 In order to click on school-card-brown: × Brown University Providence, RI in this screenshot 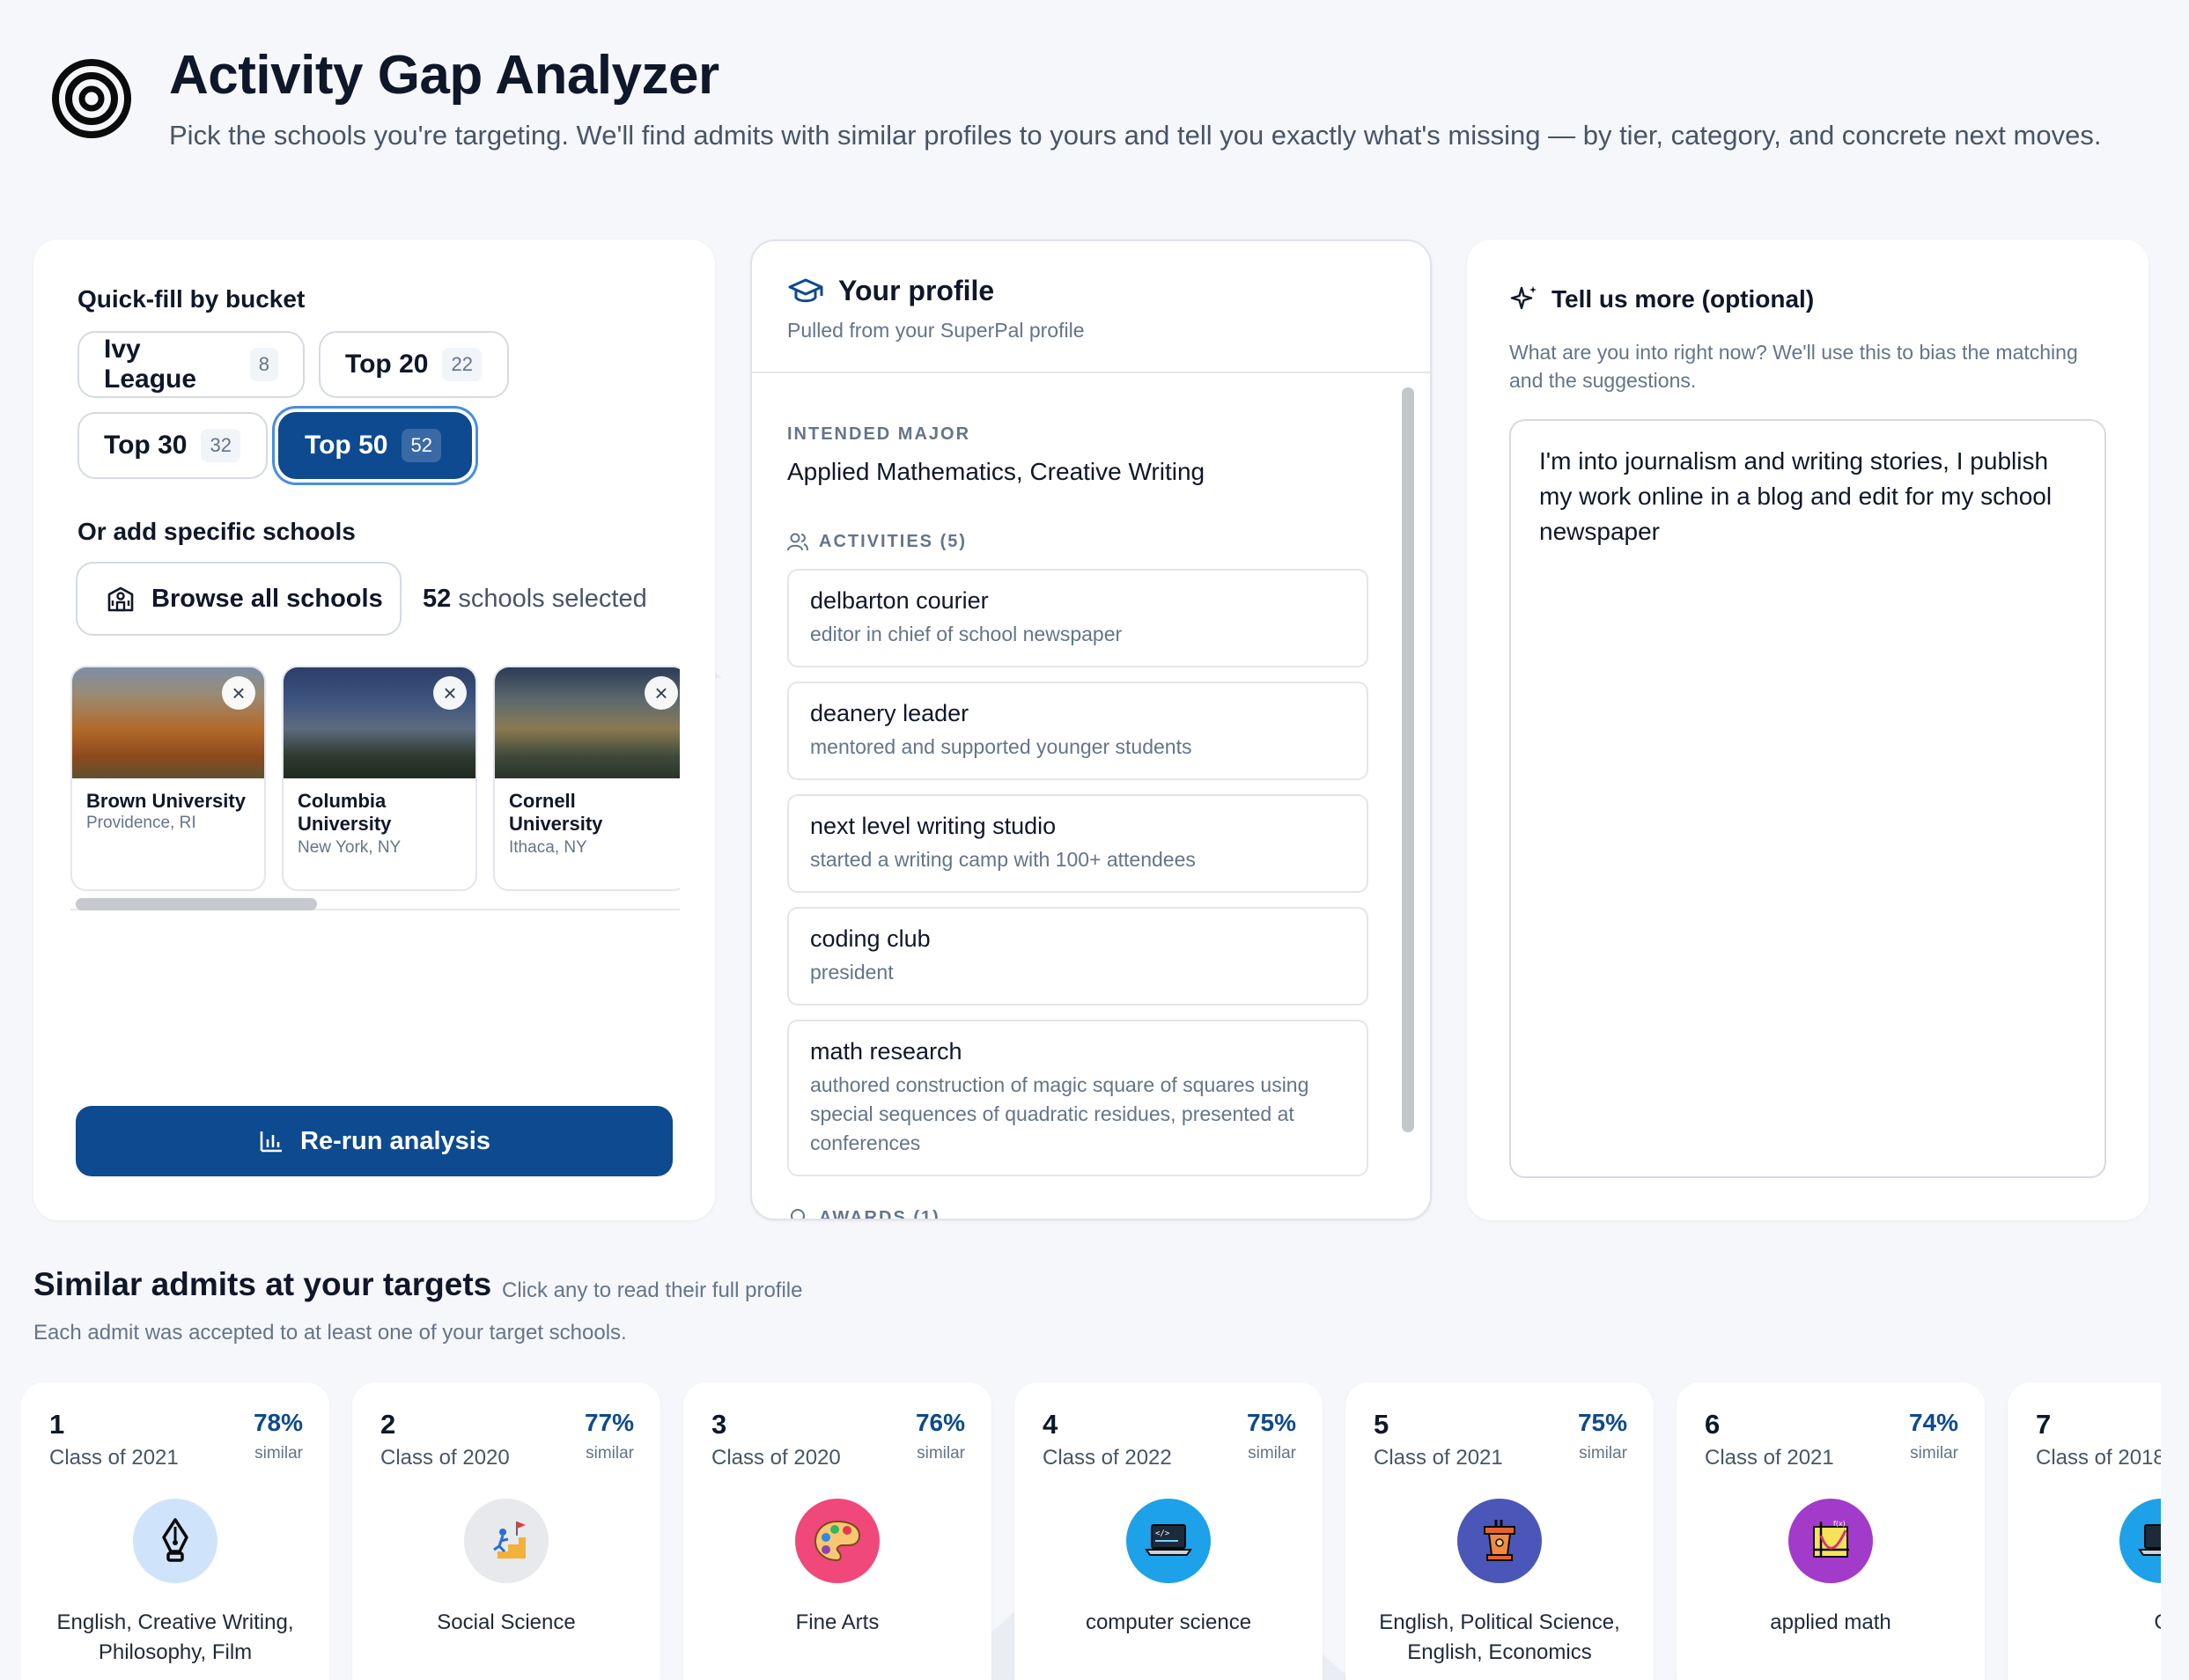, I will do `click(168, 740)`.